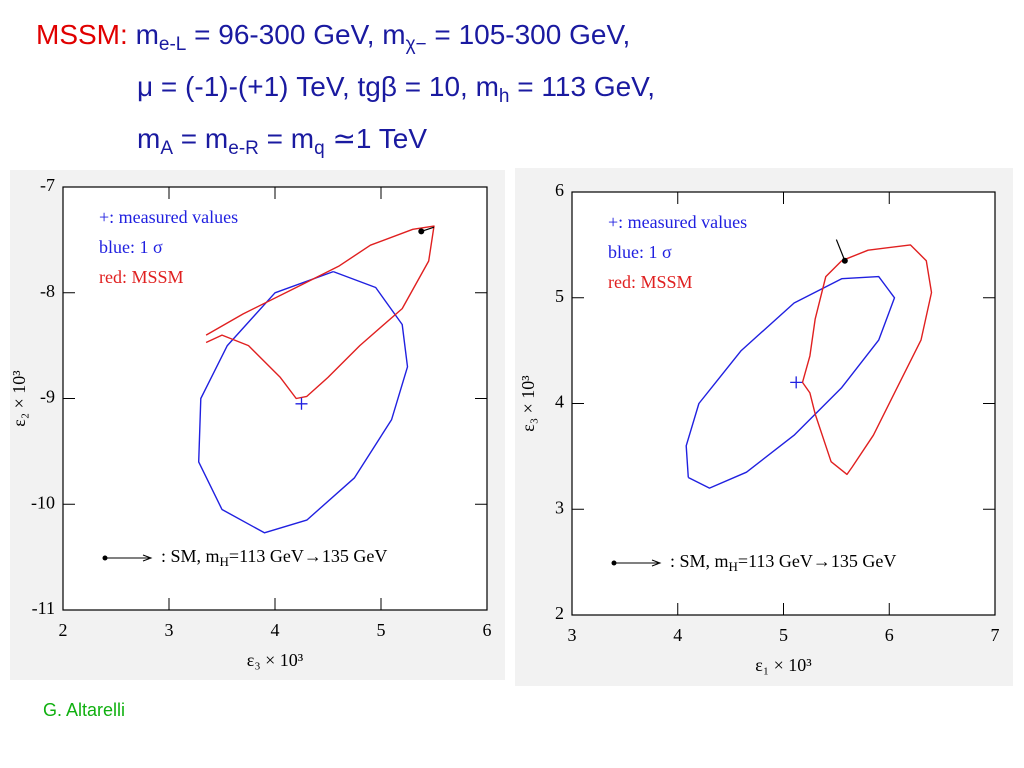  I want to click on y-tick-label: -8, so click(47, 291).